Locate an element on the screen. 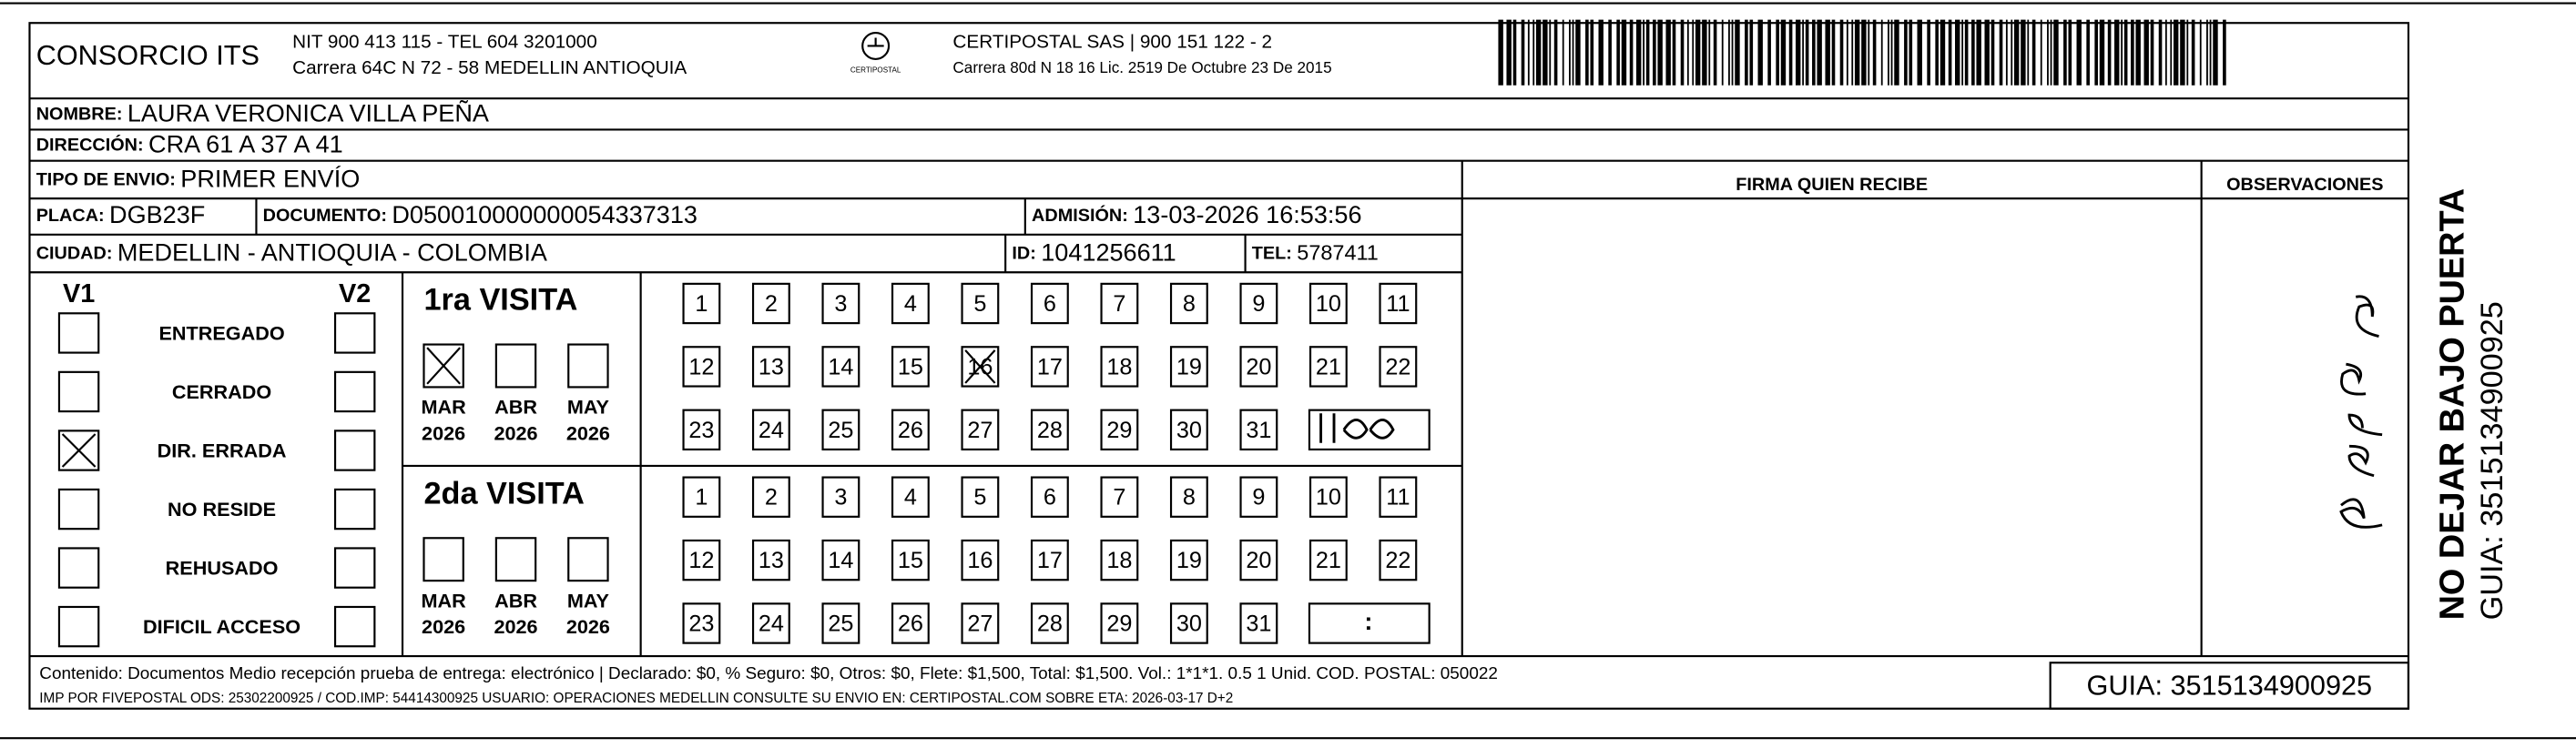  day: 20 is located at coordinates (1258, 560).